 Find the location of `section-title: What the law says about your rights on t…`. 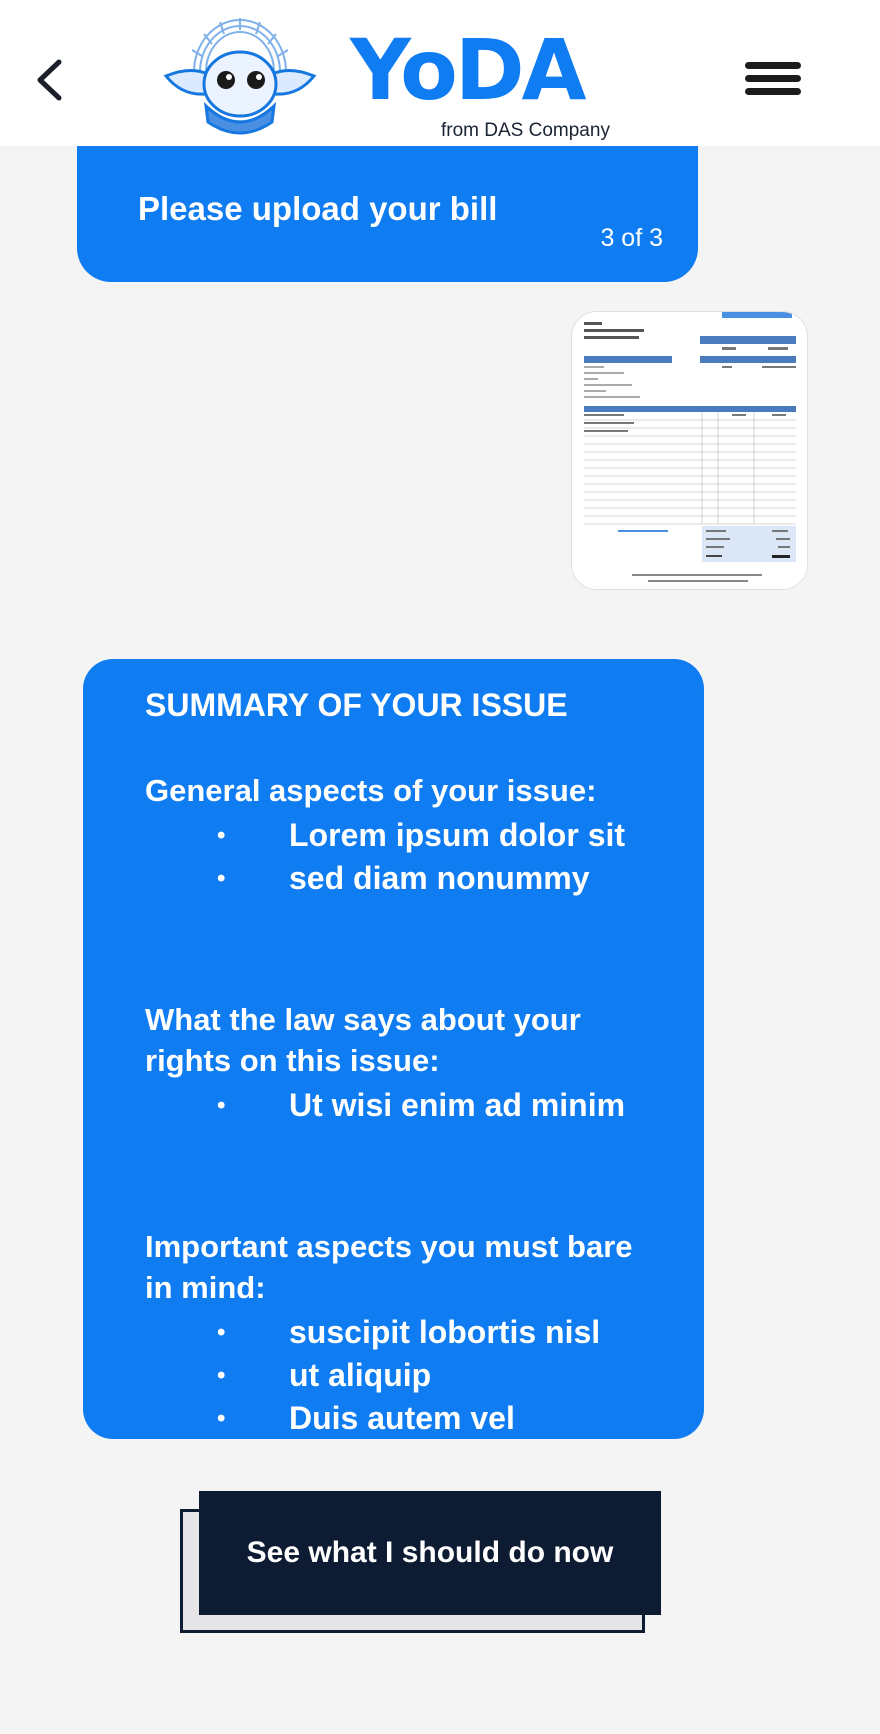

section-title: What the law says about your rights on t… is located at coordinates (363, 1040).